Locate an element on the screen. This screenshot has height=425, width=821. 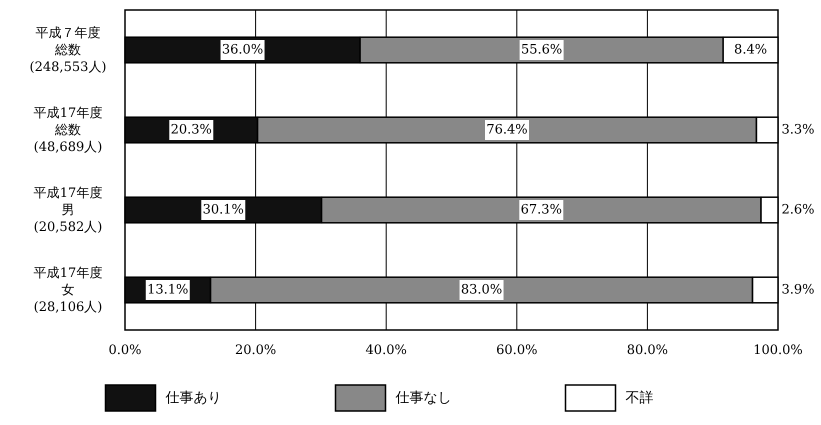
data-label: 36.0% is located at coordinates (243, 50).